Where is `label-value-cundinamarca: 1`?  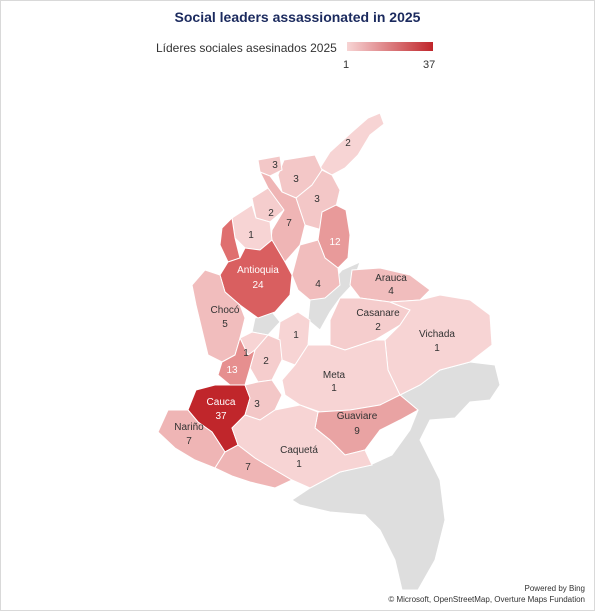 label-value-cundinamarca: 1 is located at coordinates (296, 335).